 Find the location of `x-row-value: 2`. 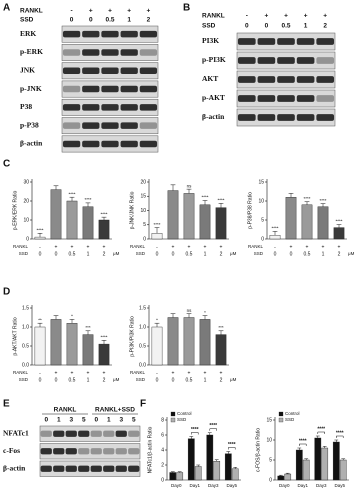

x-row-value: 2 is located at coordinates (221, 380).